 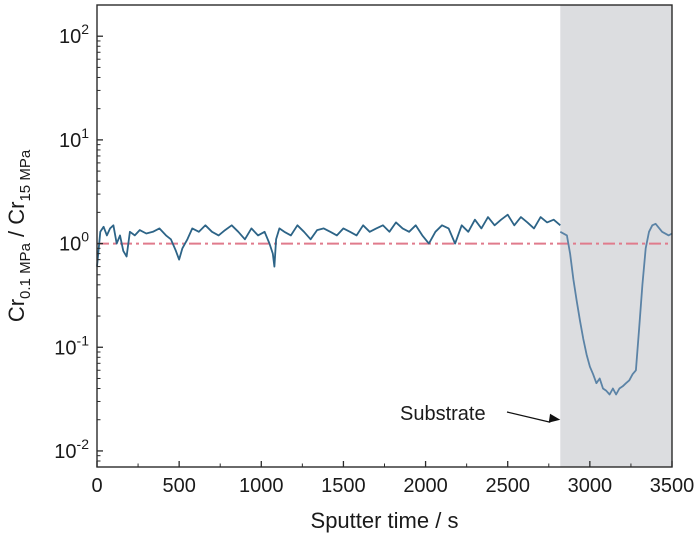 What do you see at coordinates (443, 414) in the screenshot?
I see `substrate-annotation: Substrate` at bounding box center [443, 414].